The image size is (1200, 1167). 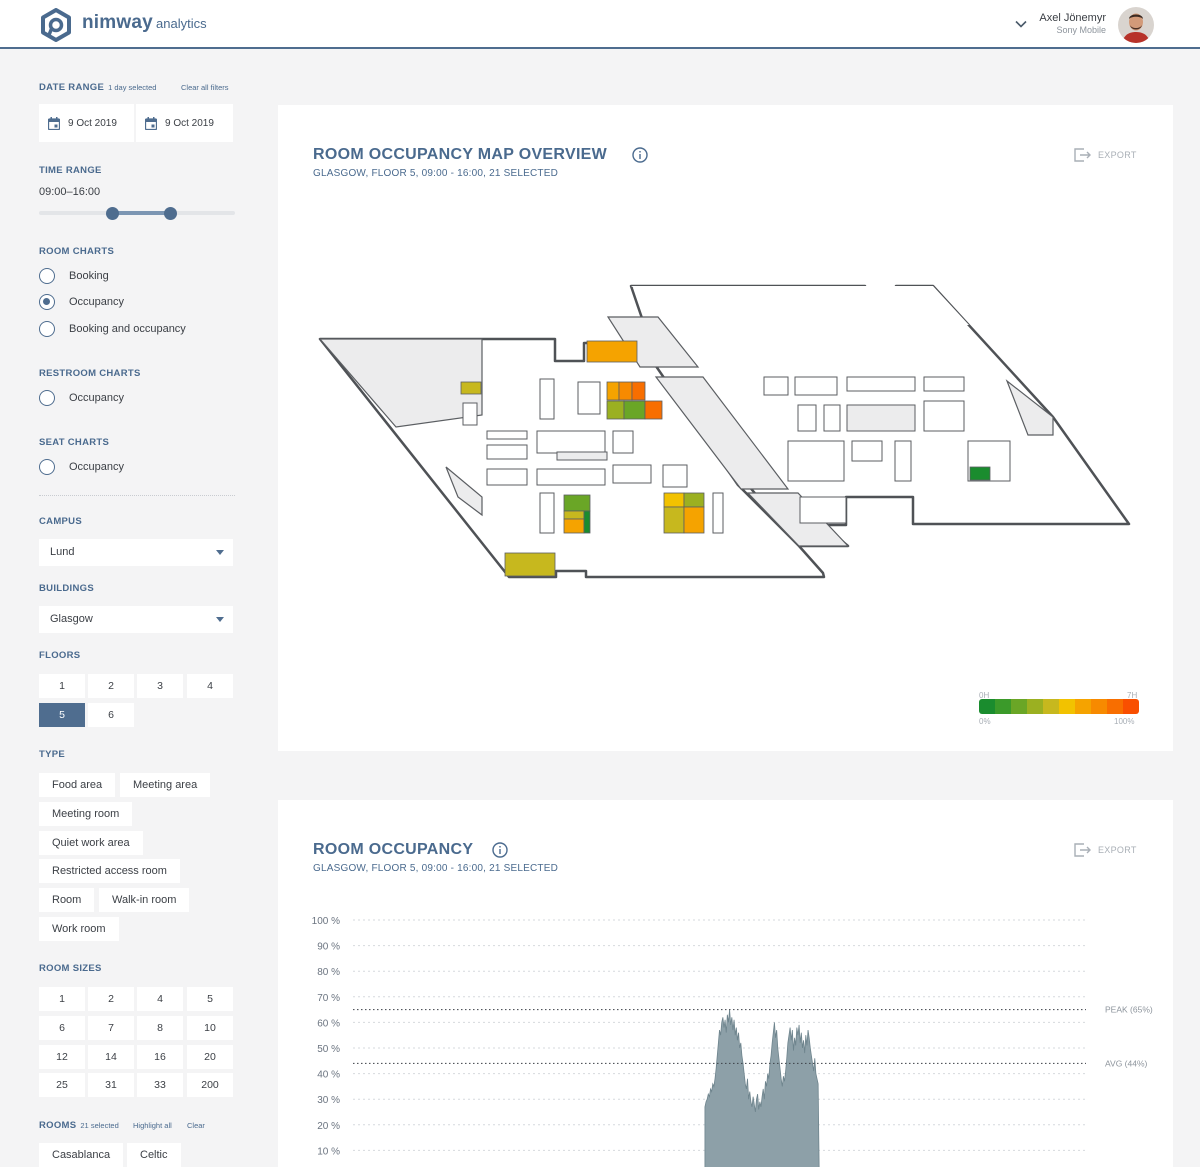 I want to click on room-size-button: 25, so click(x=62, y=1085).